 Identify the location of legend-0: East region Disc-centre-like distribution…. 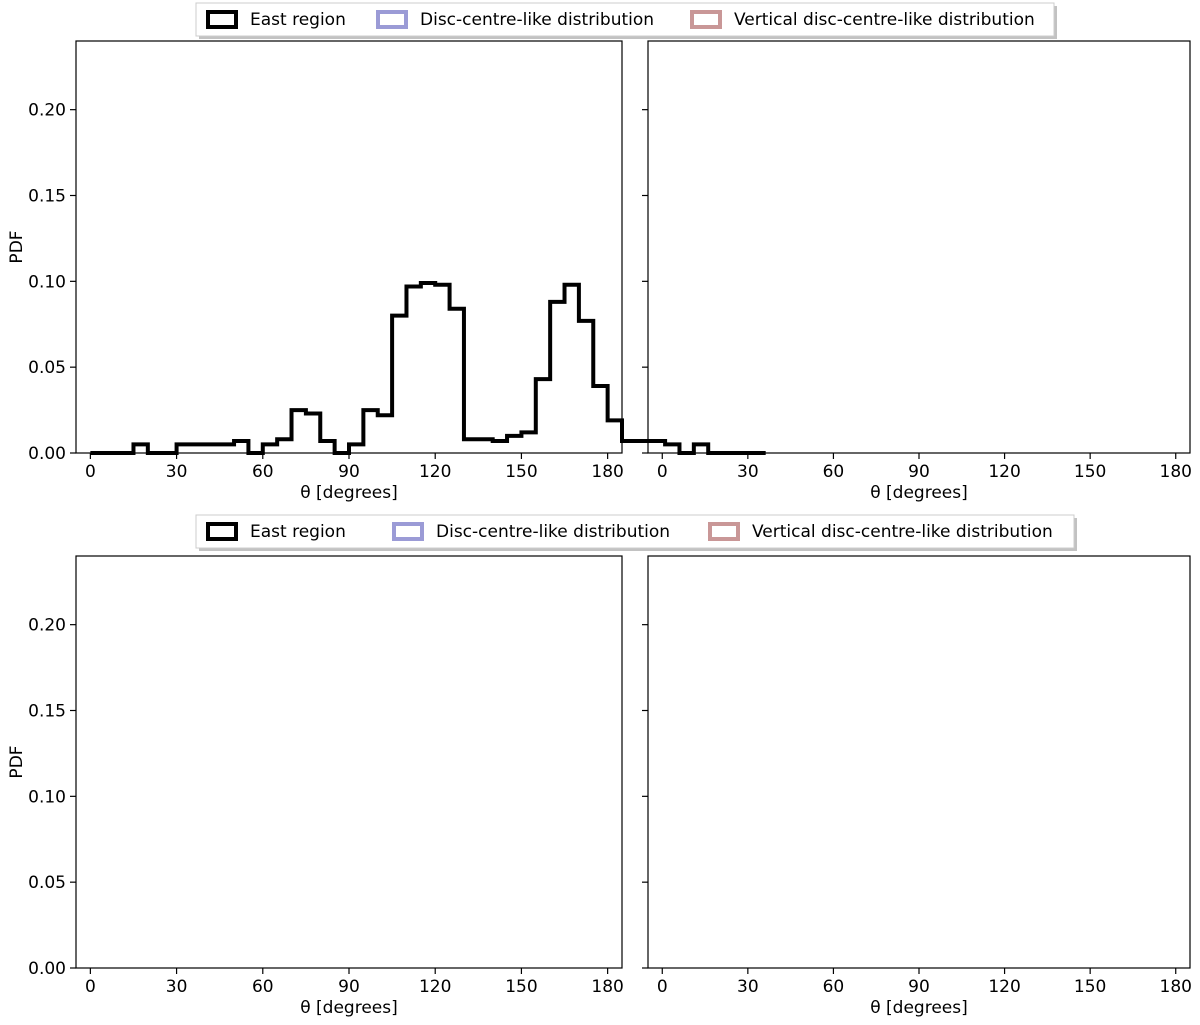
(626, 20).